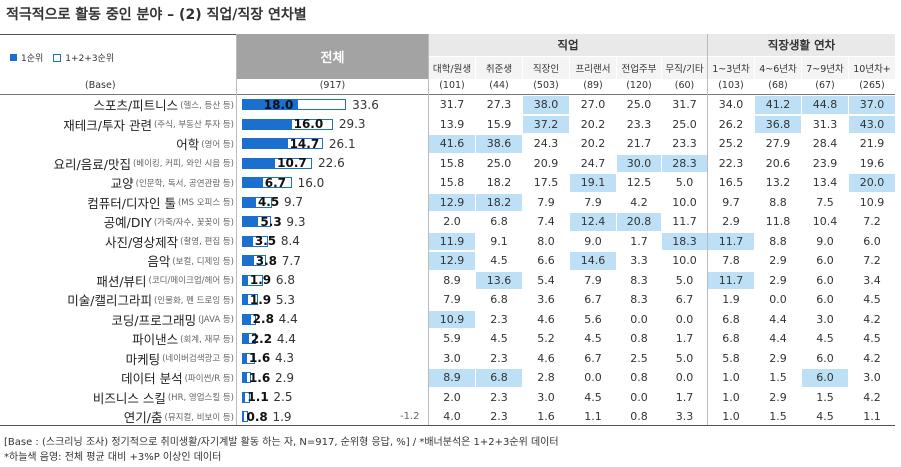 The width and height of the screenshot is (901, 467). Describe the element at coordinates (188, 145) in the screenshot. I see `row-label-main: 어학` at that location.